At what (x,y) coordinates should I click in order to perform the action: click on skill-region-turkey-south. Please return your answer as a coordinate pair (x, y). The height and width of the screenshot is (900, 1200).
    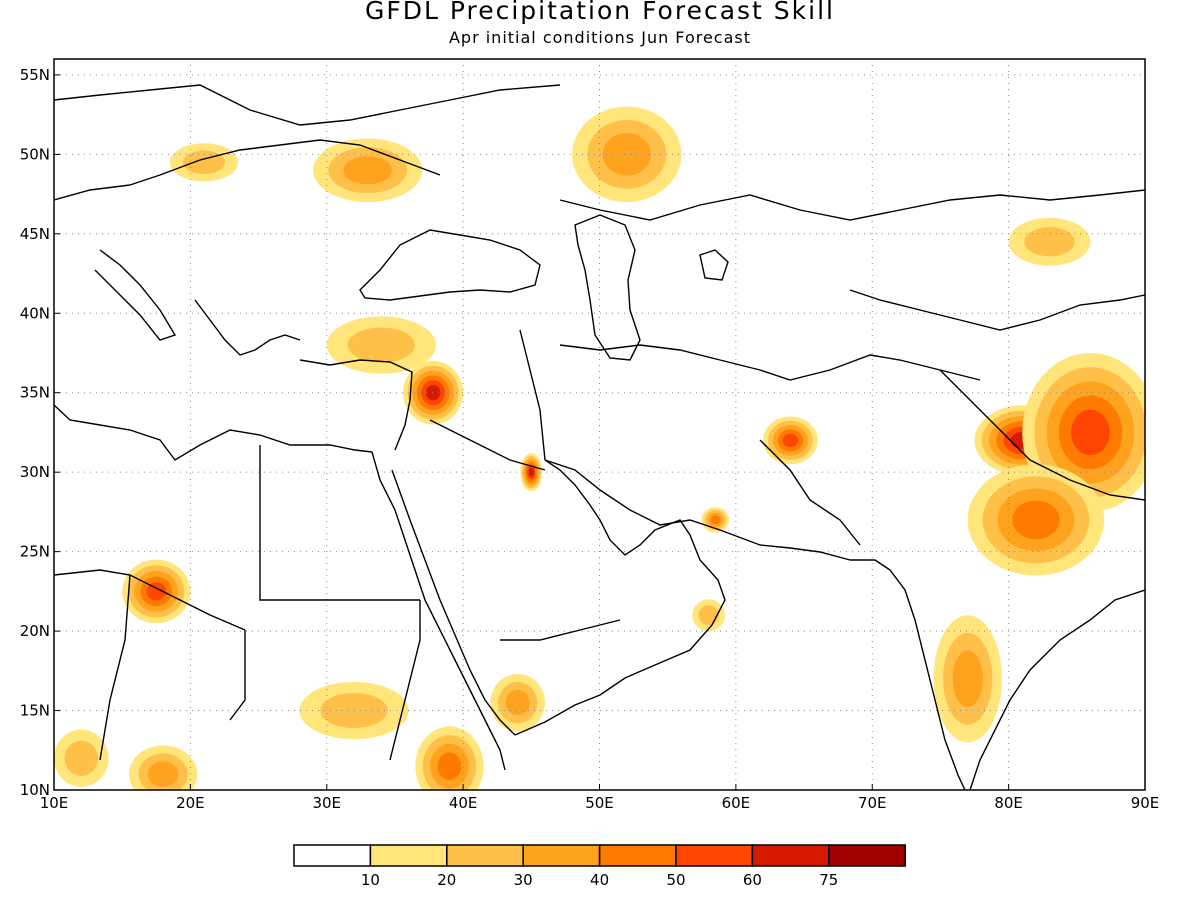
    Looking at the image, I should click on (381, 345).